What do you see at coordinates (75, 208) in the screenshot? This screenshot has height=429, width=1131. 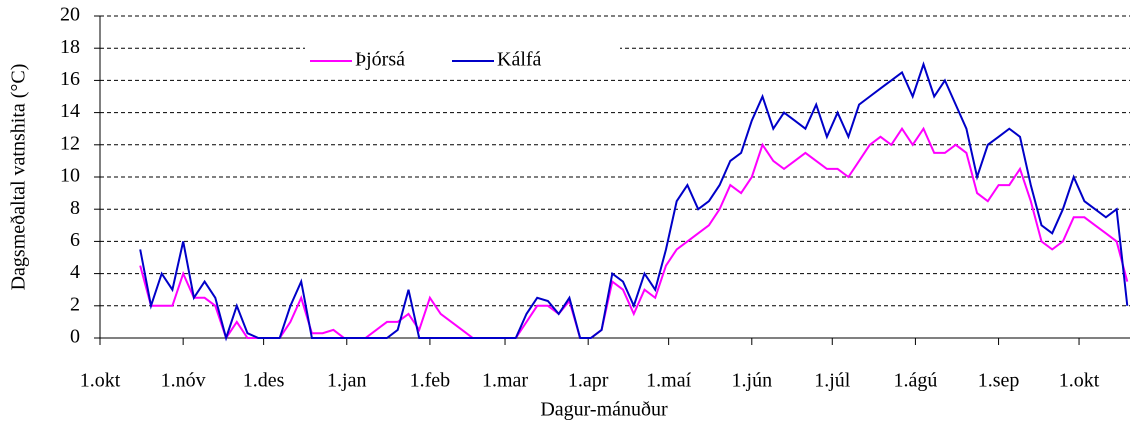 I see `y-tick-label: 8` at bounding box center [75, 208].